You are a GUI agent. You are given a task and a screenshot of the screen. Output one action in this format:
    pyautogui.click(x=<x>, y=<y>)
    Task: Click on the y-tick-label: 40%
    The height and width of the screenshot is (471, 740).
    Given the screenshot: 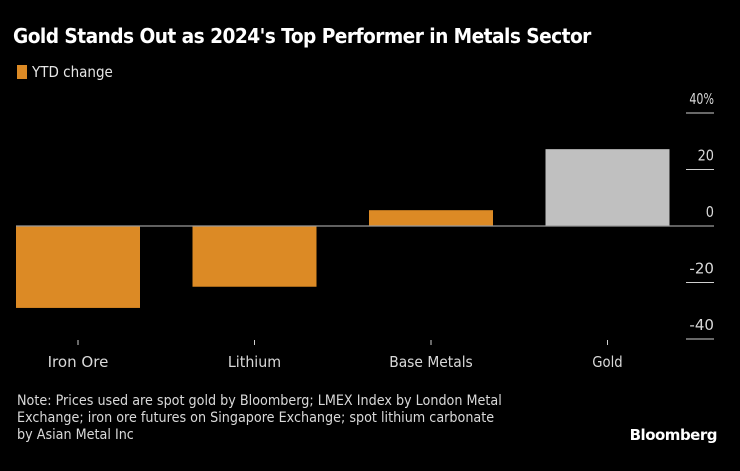 What is the action you would take?
    pyautogui.click(x=701, y=99)
    